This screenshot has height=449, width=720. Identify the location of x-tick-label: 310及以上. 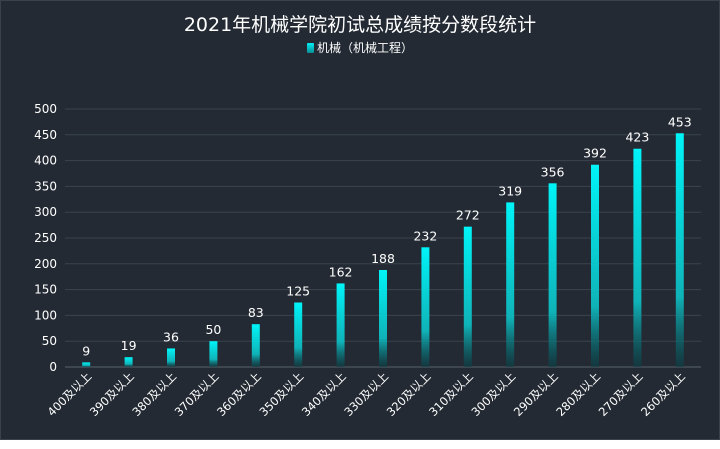
(451, 394).